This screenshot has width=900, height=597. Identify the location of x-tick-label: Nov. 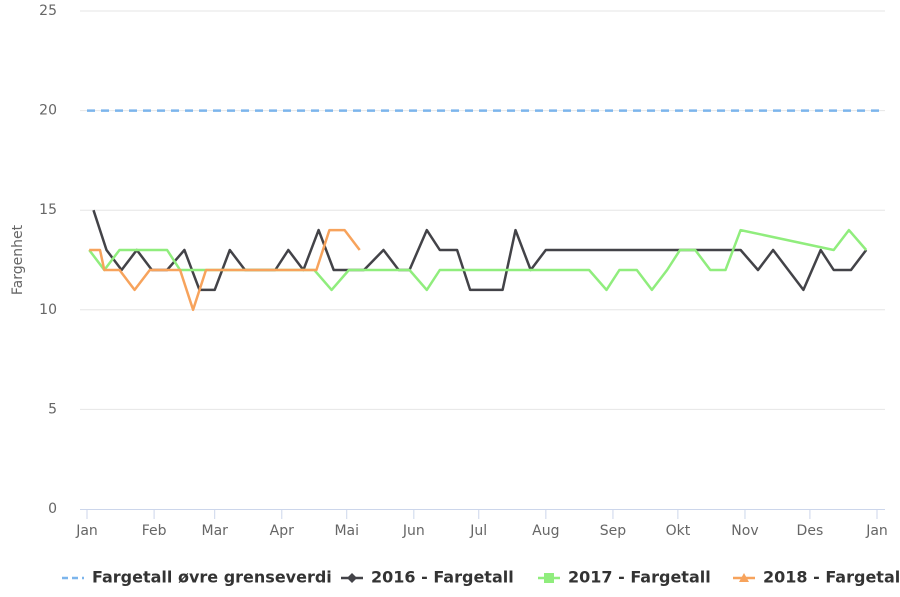
(744, 531).